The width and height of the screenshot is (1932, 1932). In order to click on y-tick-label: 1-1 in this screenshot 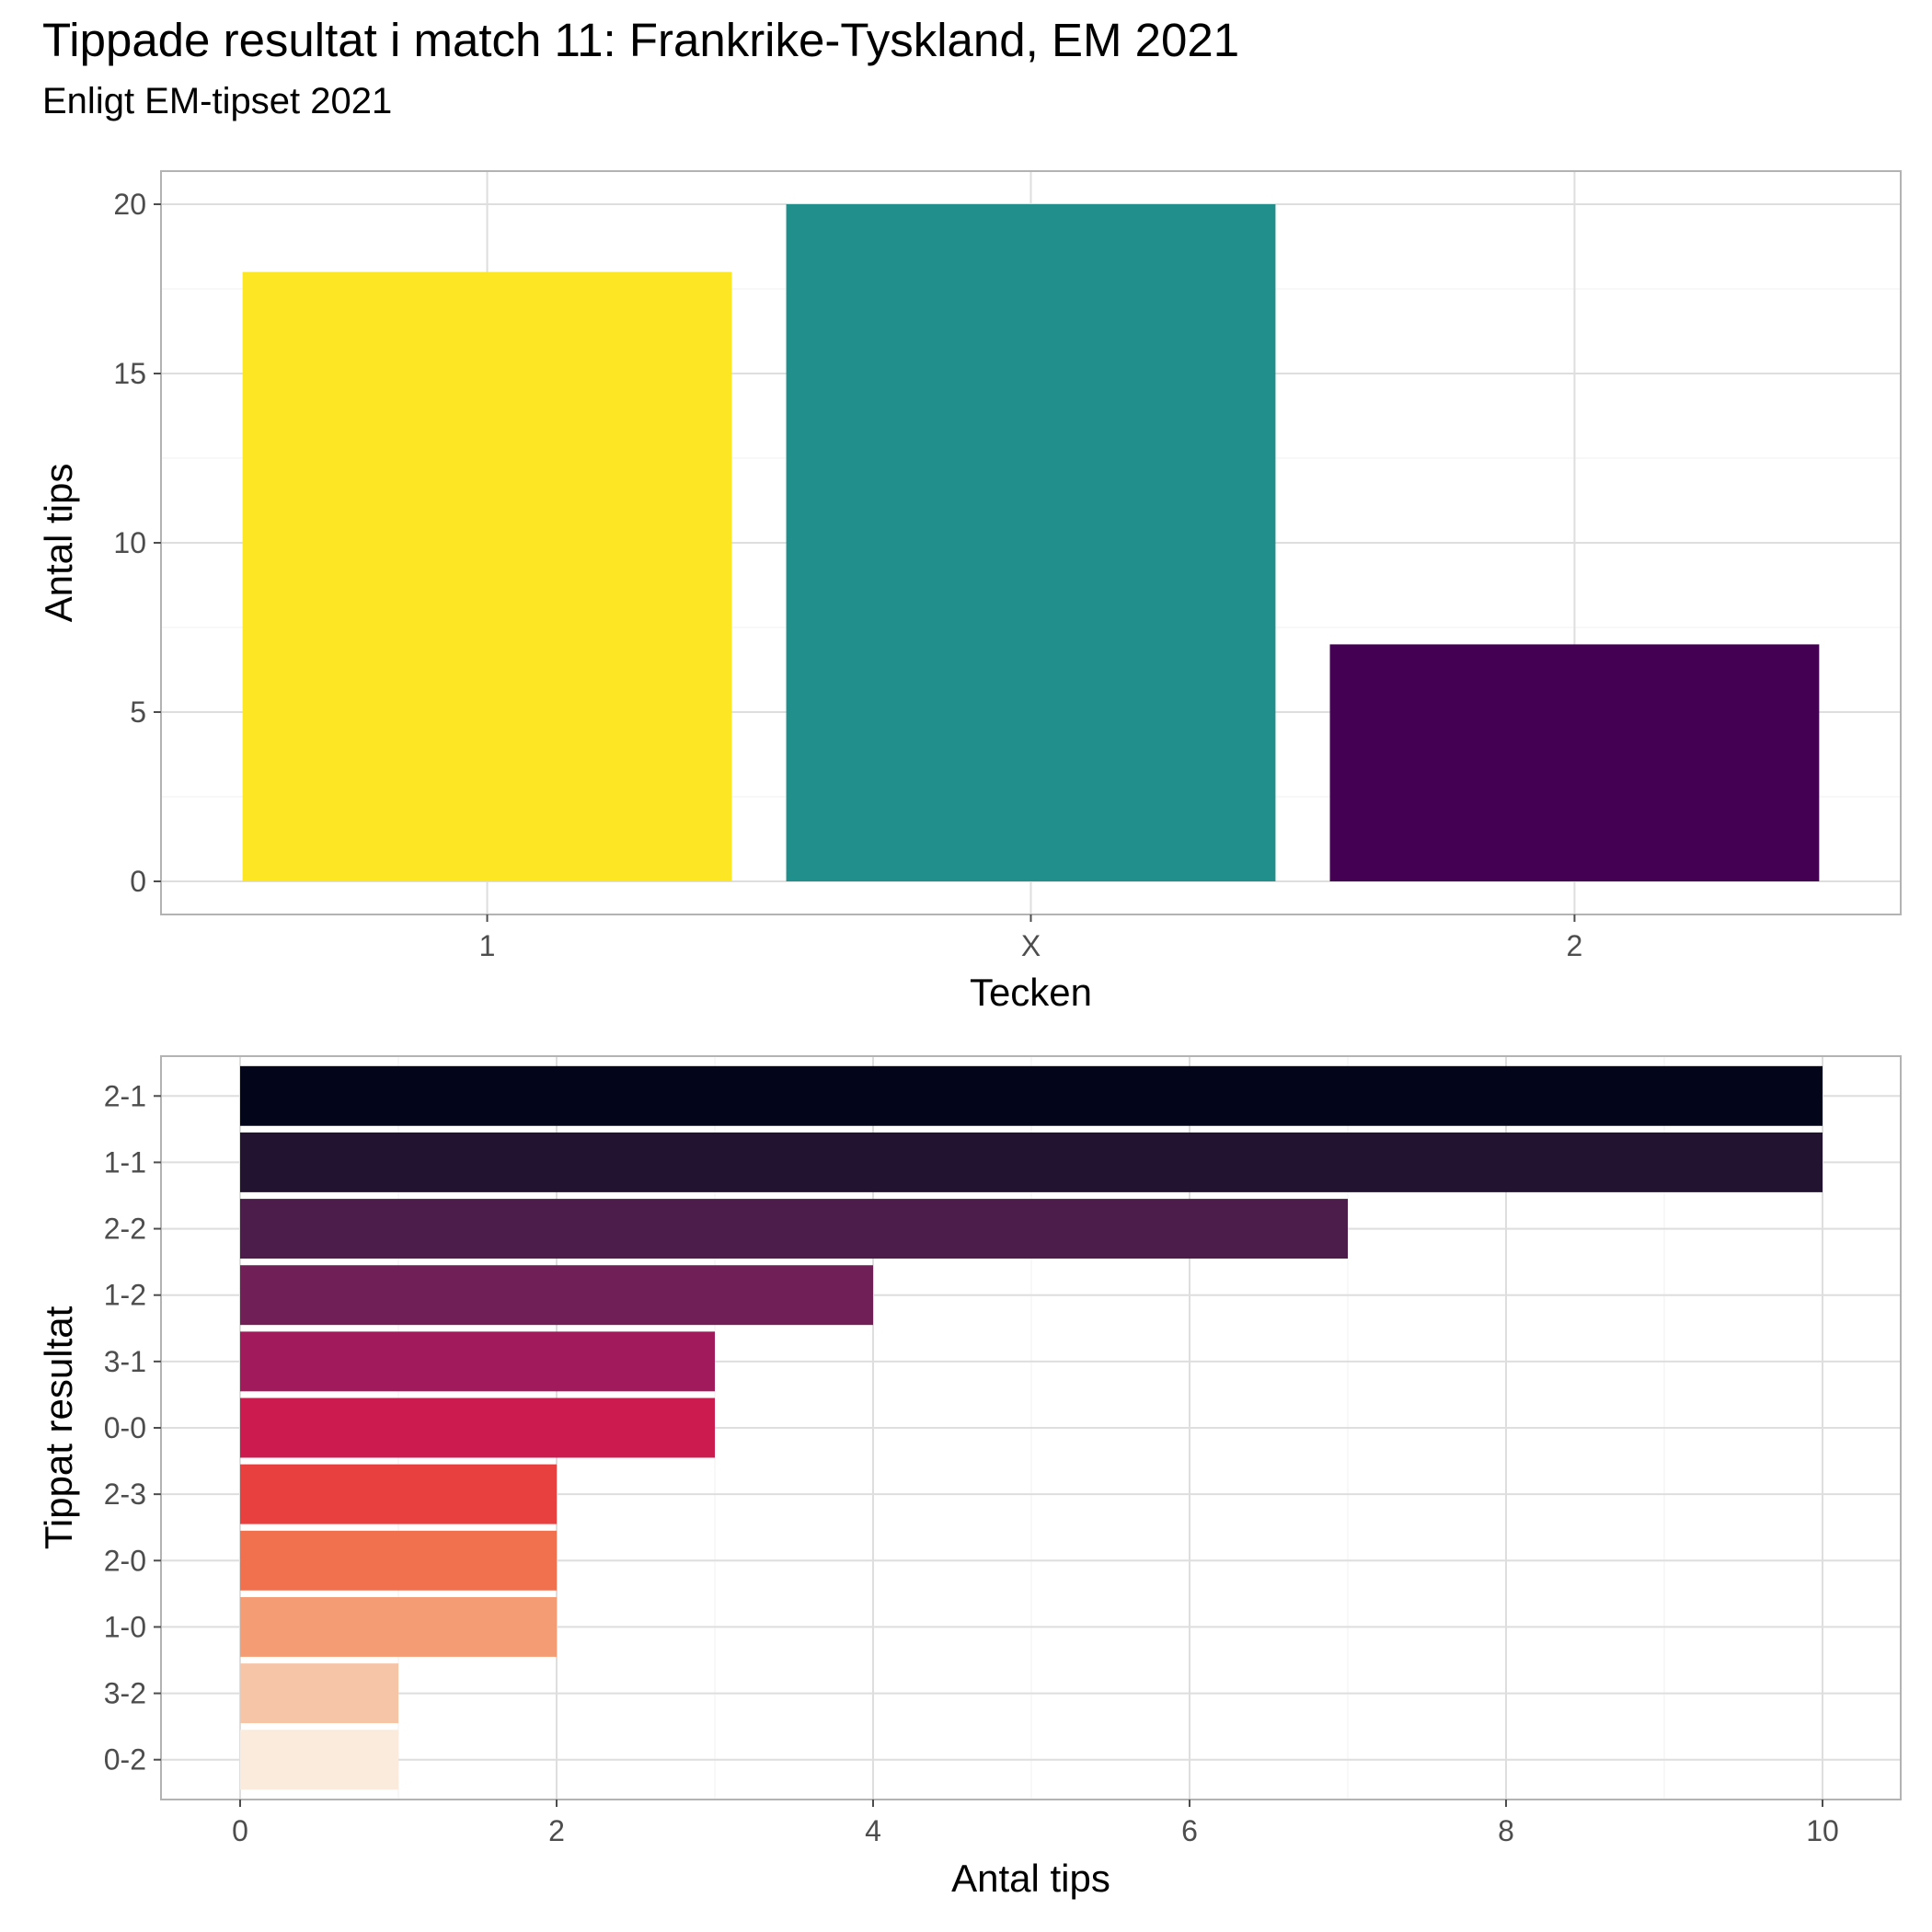, I will do `click(125, 1162)`.